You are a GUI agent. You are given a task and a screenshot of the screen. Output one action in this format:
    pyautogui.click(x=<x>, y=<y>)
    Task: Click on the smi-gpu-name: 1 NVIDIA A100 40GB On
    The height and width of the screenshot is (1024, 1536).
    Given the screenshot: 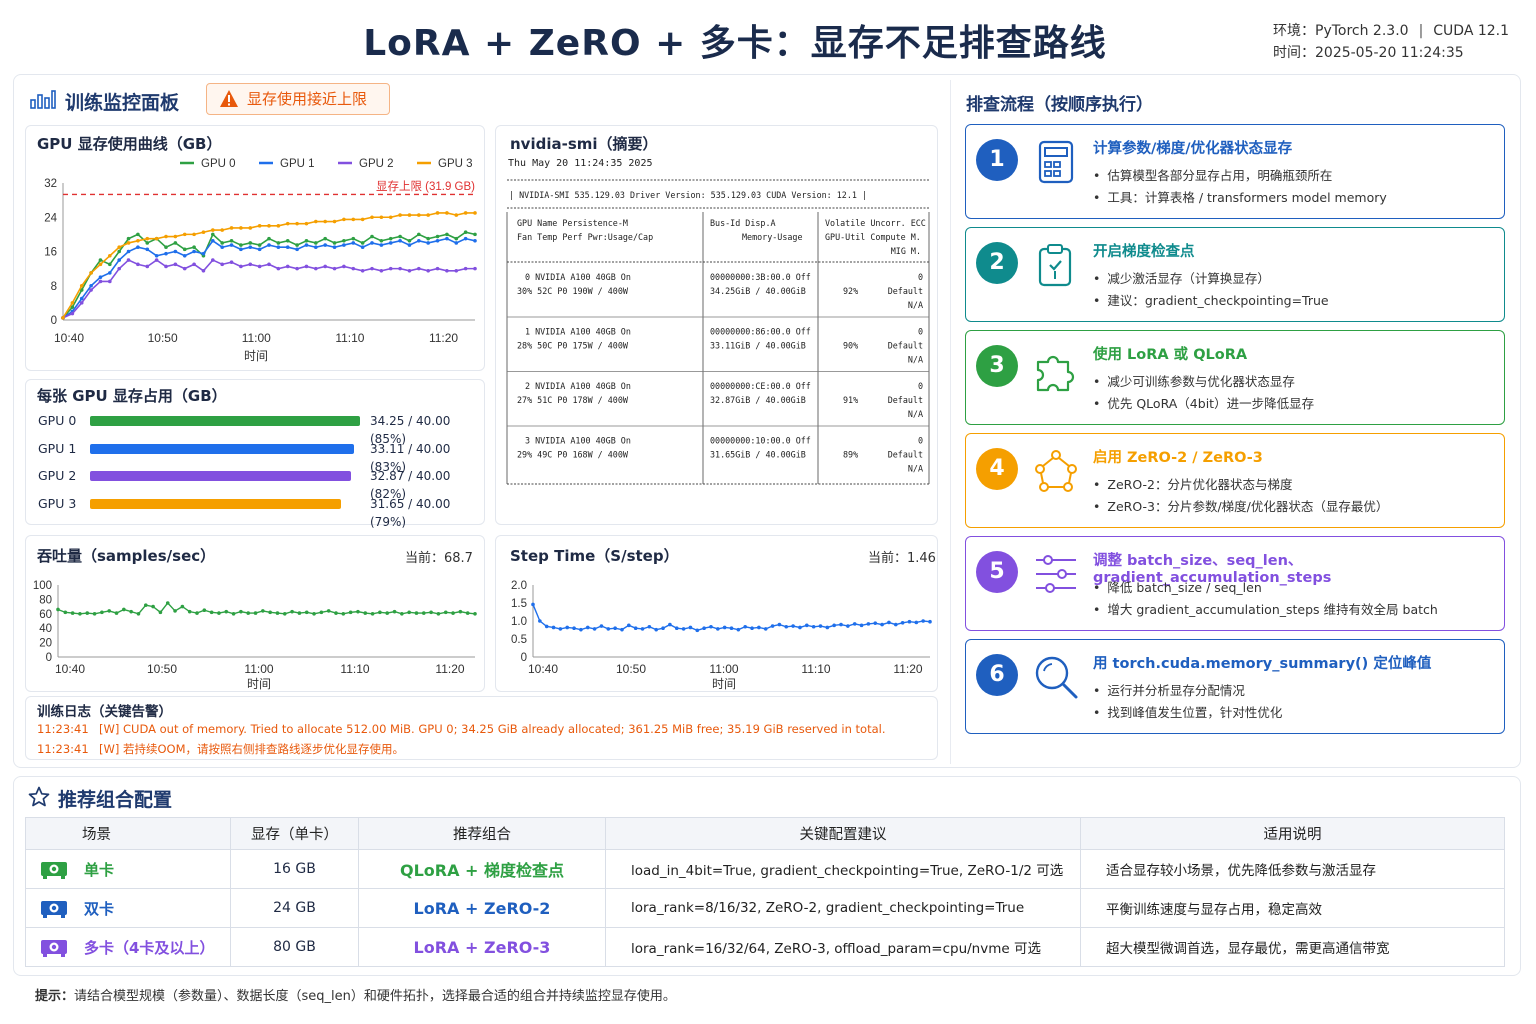 What is the action you would take?
    pyautogui.click(x=578, y=332)
    